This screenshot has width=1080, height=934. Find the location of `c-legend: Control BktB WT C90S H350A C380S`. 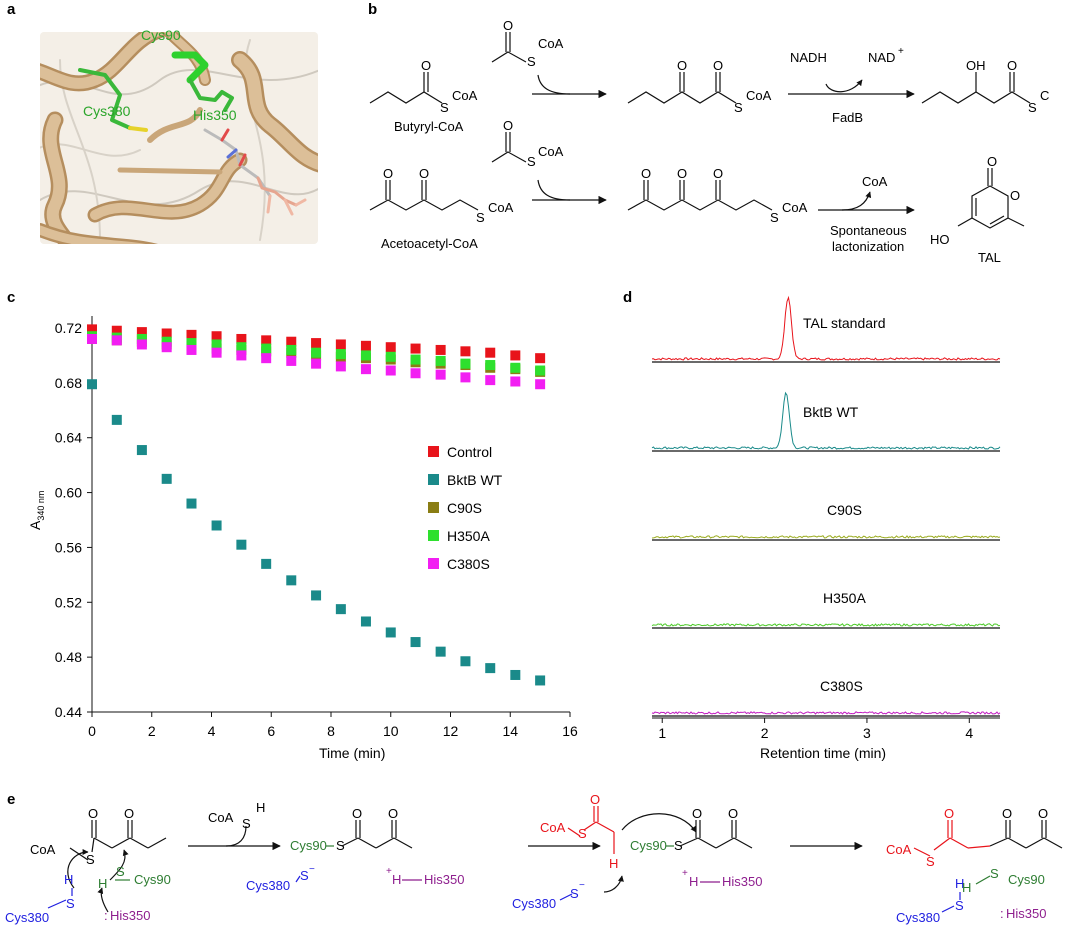

c-legend: Control BktB WT C90S H350A C380S is located at coordinates (465, 508).